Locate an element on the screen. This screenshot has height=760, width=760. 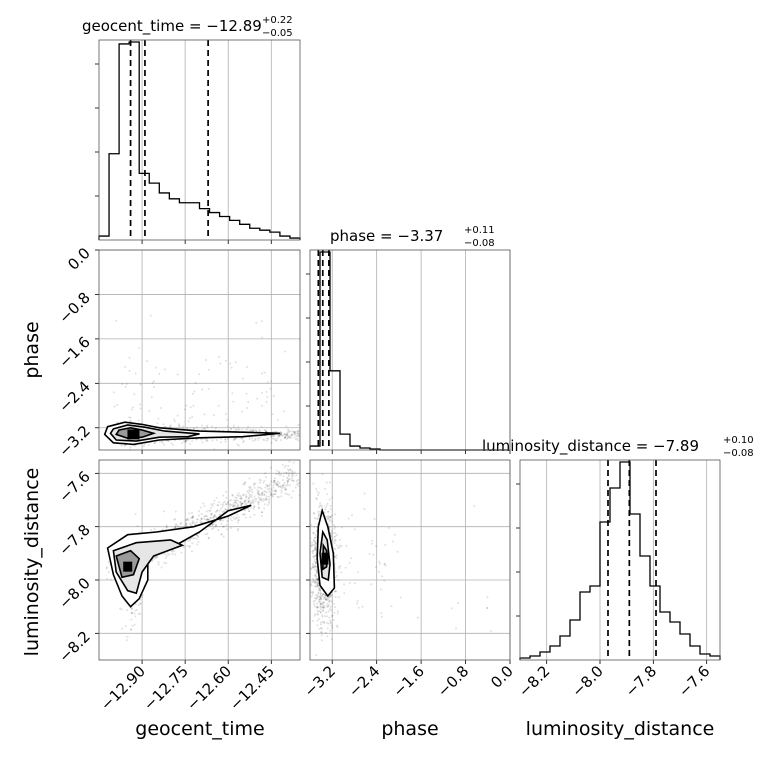
ylabel-phase: phase is located at coordinates (32, 349).